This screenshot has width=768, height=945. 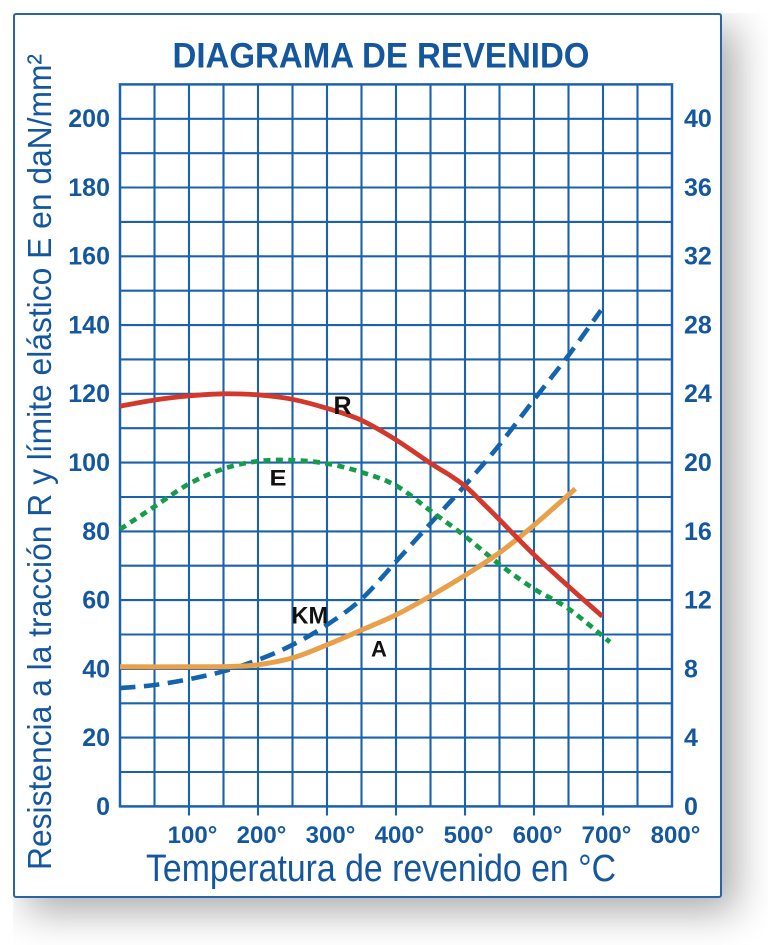 What do you see at coordinates (379, 649) in the screenshot?
I see `svg-text: A` at bounding box center [379, 649].